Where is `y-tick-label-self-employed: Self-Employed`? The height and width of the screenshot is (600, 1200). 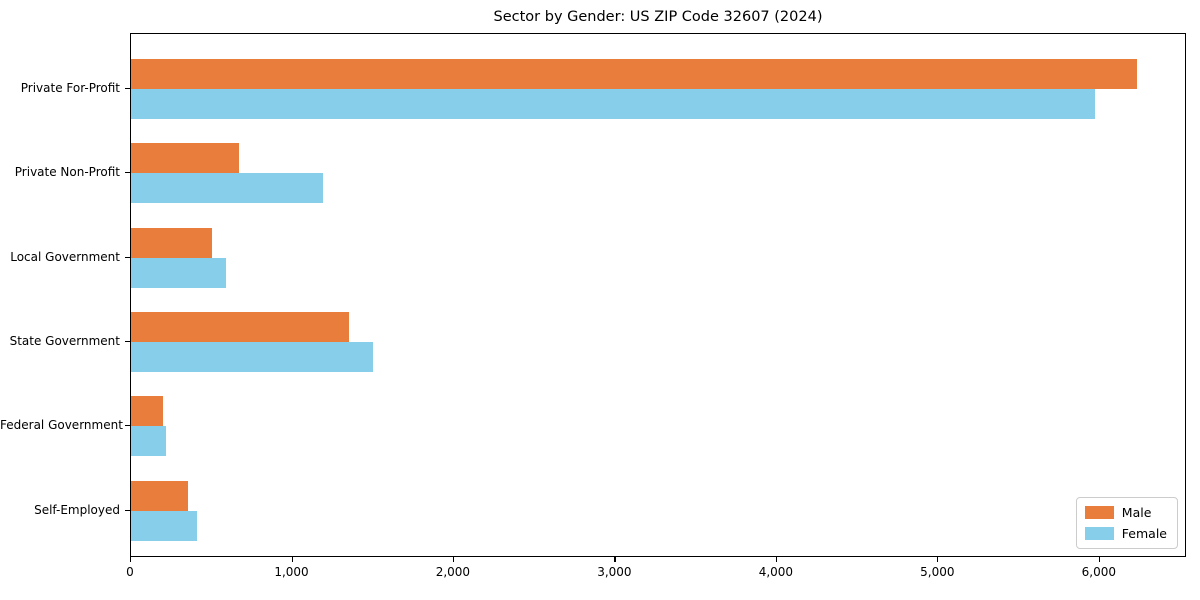
y-tick-label-self-employed: Self-Employed is located at coordinates (77, 509).